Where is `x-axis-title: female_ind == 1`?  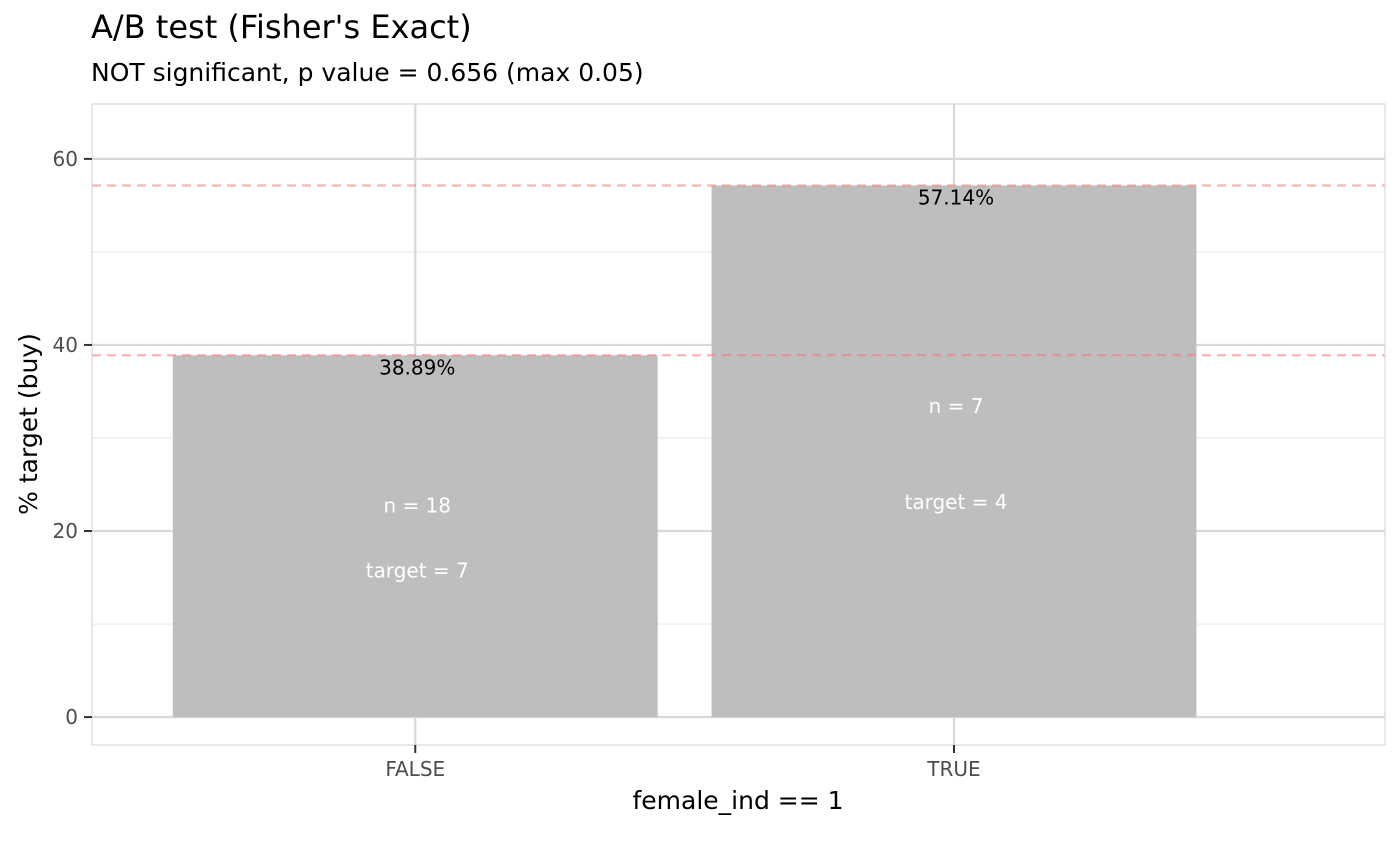
x-axis-title: female_ind == 1 is located at coordinates (737, 800).